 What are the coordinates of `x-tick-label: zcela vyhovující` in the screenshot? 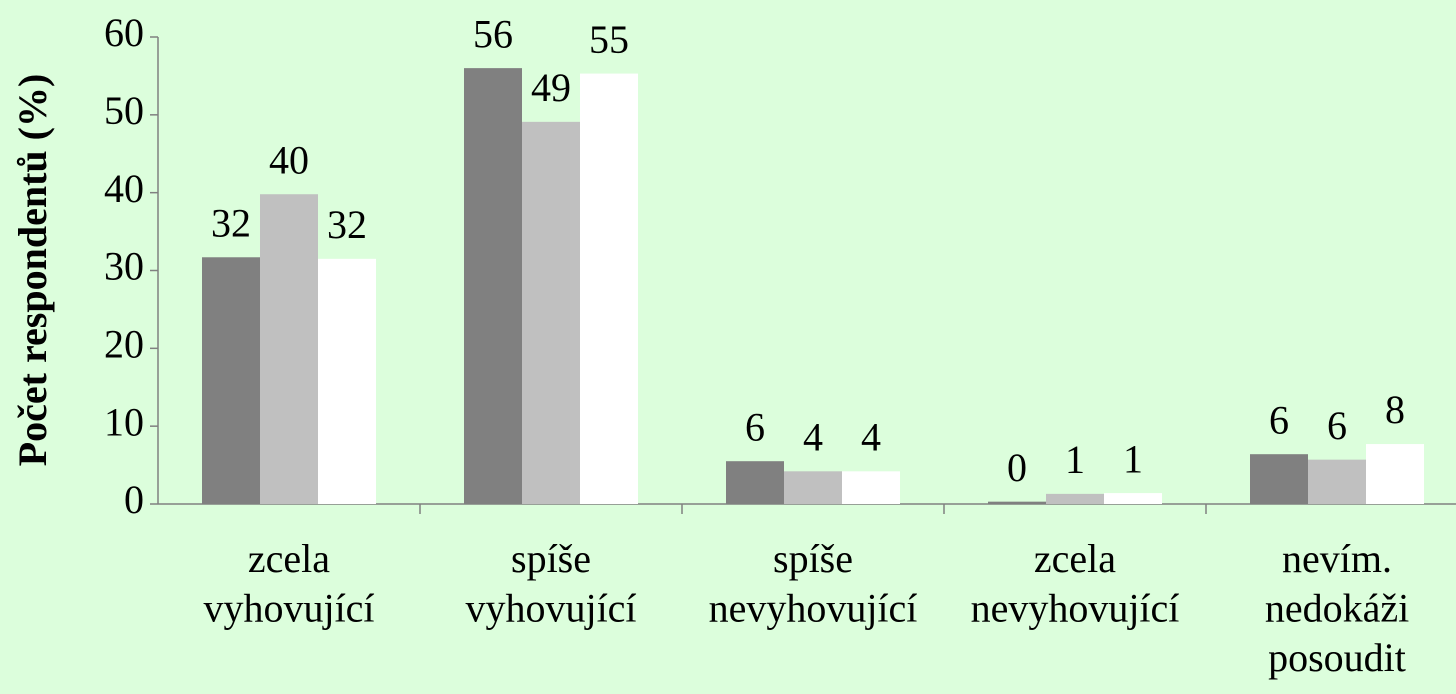 It's located at (288, 583).